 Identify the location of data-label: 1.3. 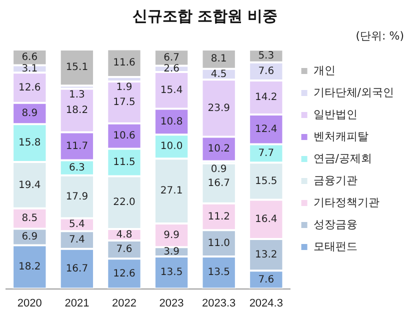
(76, 94).